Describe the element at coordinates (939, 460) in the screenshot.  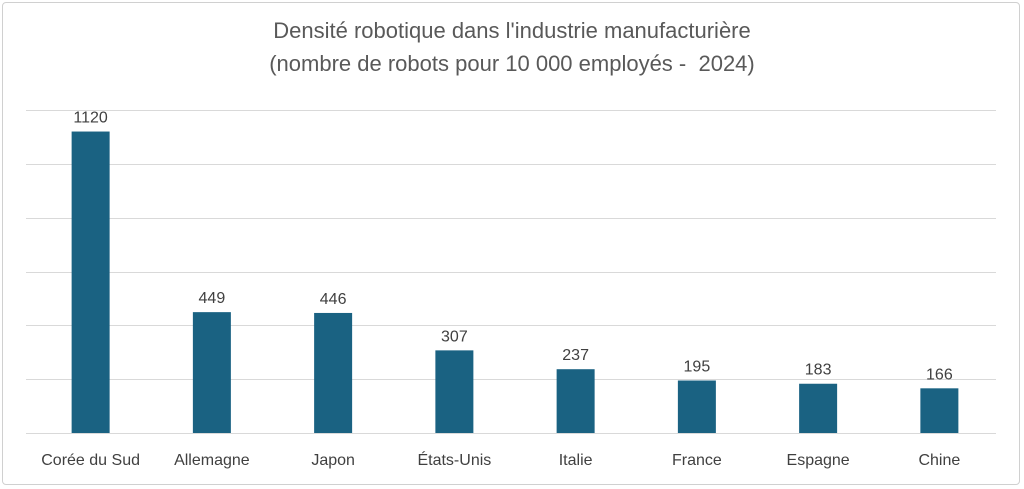
I see `category-label-7: Chine` at that location.